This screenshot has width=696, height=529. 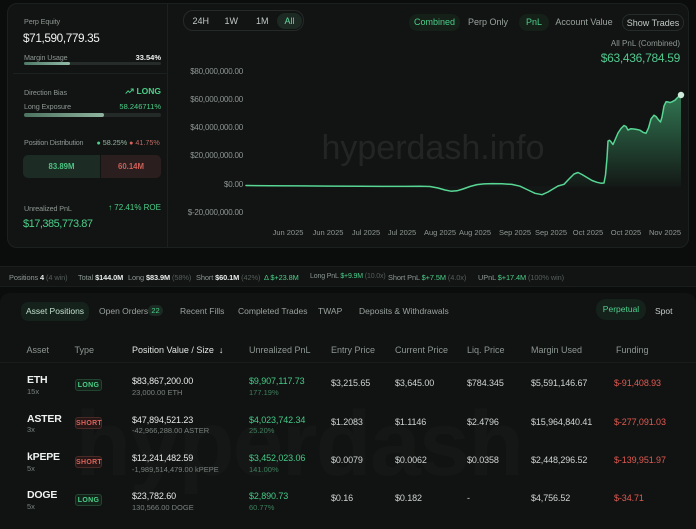 I want to click on svg-text: hyperdash.info, so click(x=432, y=148).